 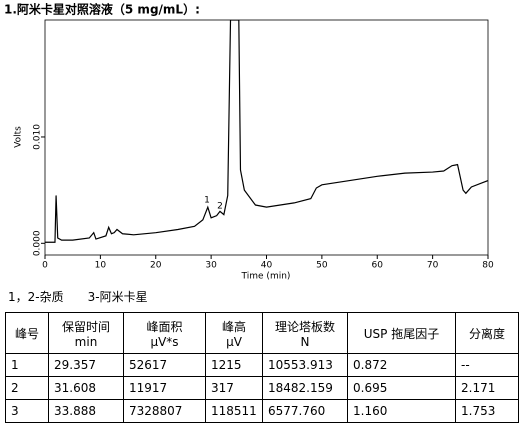 I want to click on header-text: 理论塔板数, so click(x=304, y=326).